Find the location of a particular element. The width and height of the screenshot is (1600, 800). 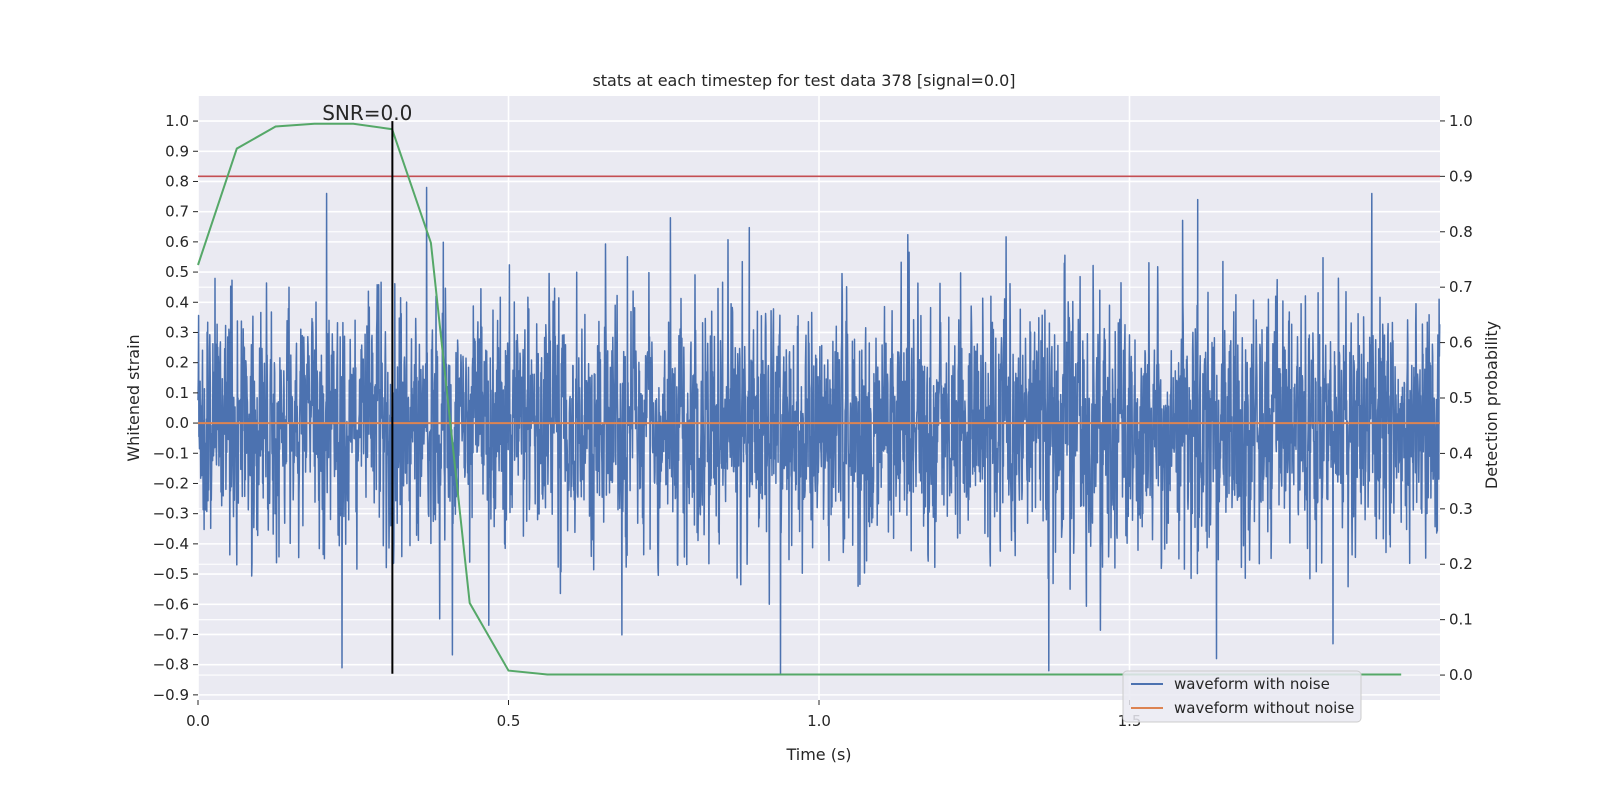

legend-label-noise: waveform with noise is located at coordinates (1252, 684).